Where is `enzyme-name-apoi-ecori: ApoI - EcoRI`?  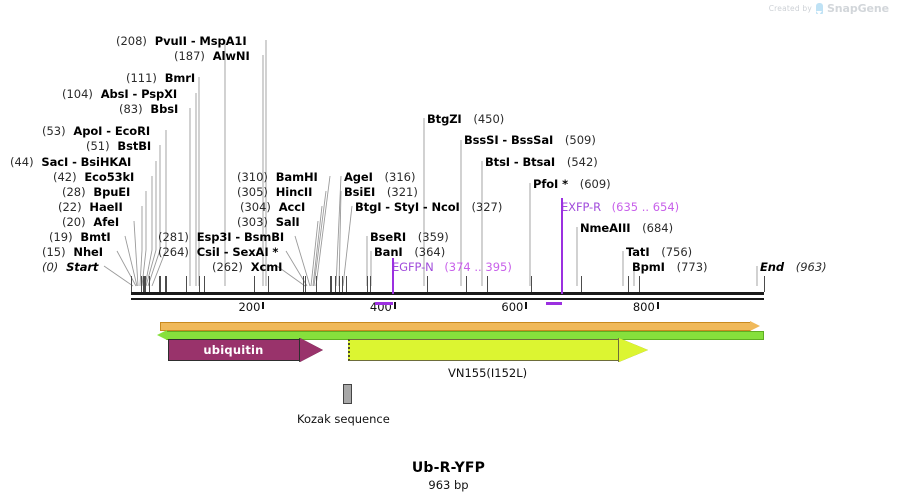
enzyme-name-apoi-ecori: ApoI - EcoRI is located at coordinates (112, 131).